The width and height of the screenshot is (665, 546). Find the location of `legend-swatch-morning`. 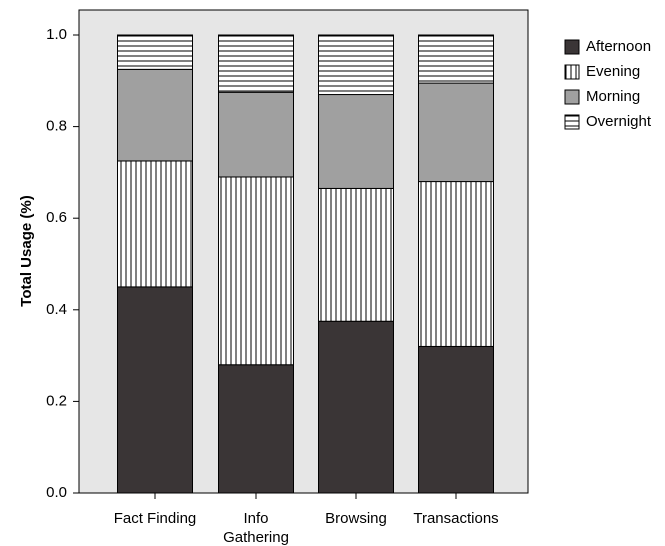

legend-swatch-morning is located at coordinates (572, 97).